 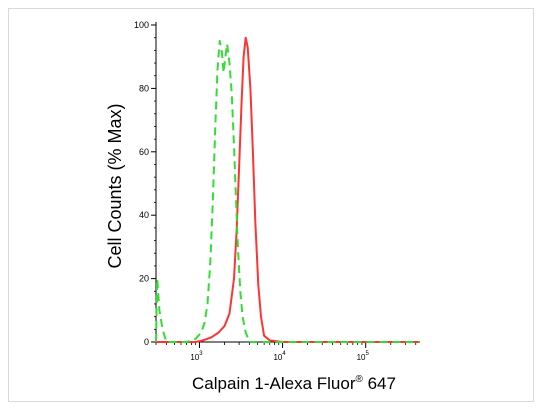 I want to click on x-tick-label-exponent: 3, so click(x=201, y=354).